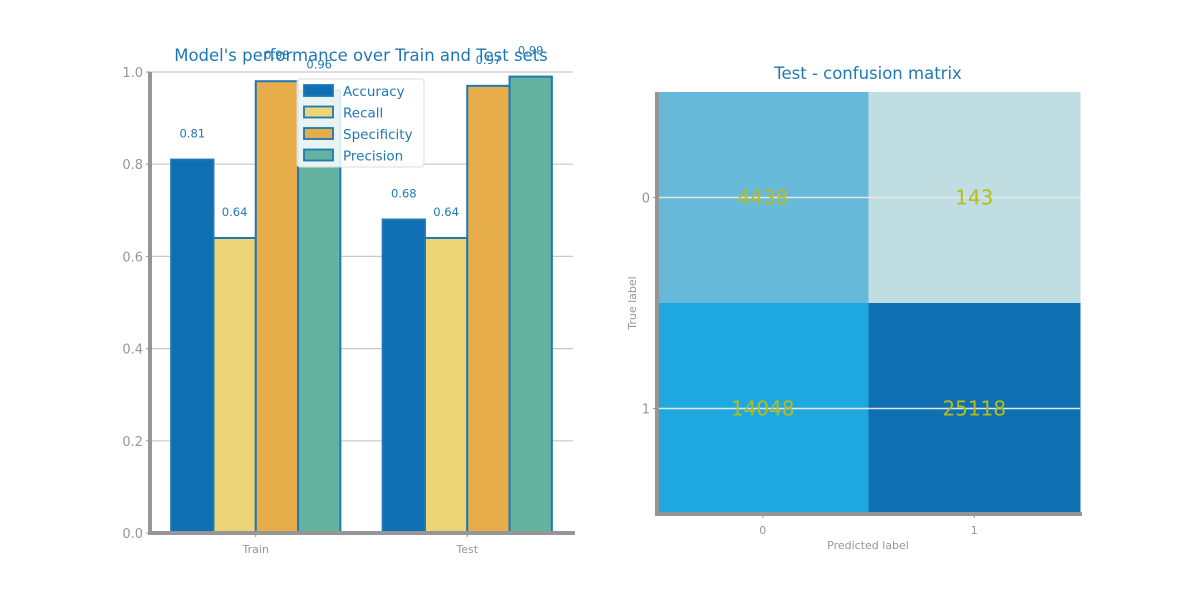 Image resolution: width=1200 pixels, height=604 pixels. I want to click on legend-box, so click(360, 123).